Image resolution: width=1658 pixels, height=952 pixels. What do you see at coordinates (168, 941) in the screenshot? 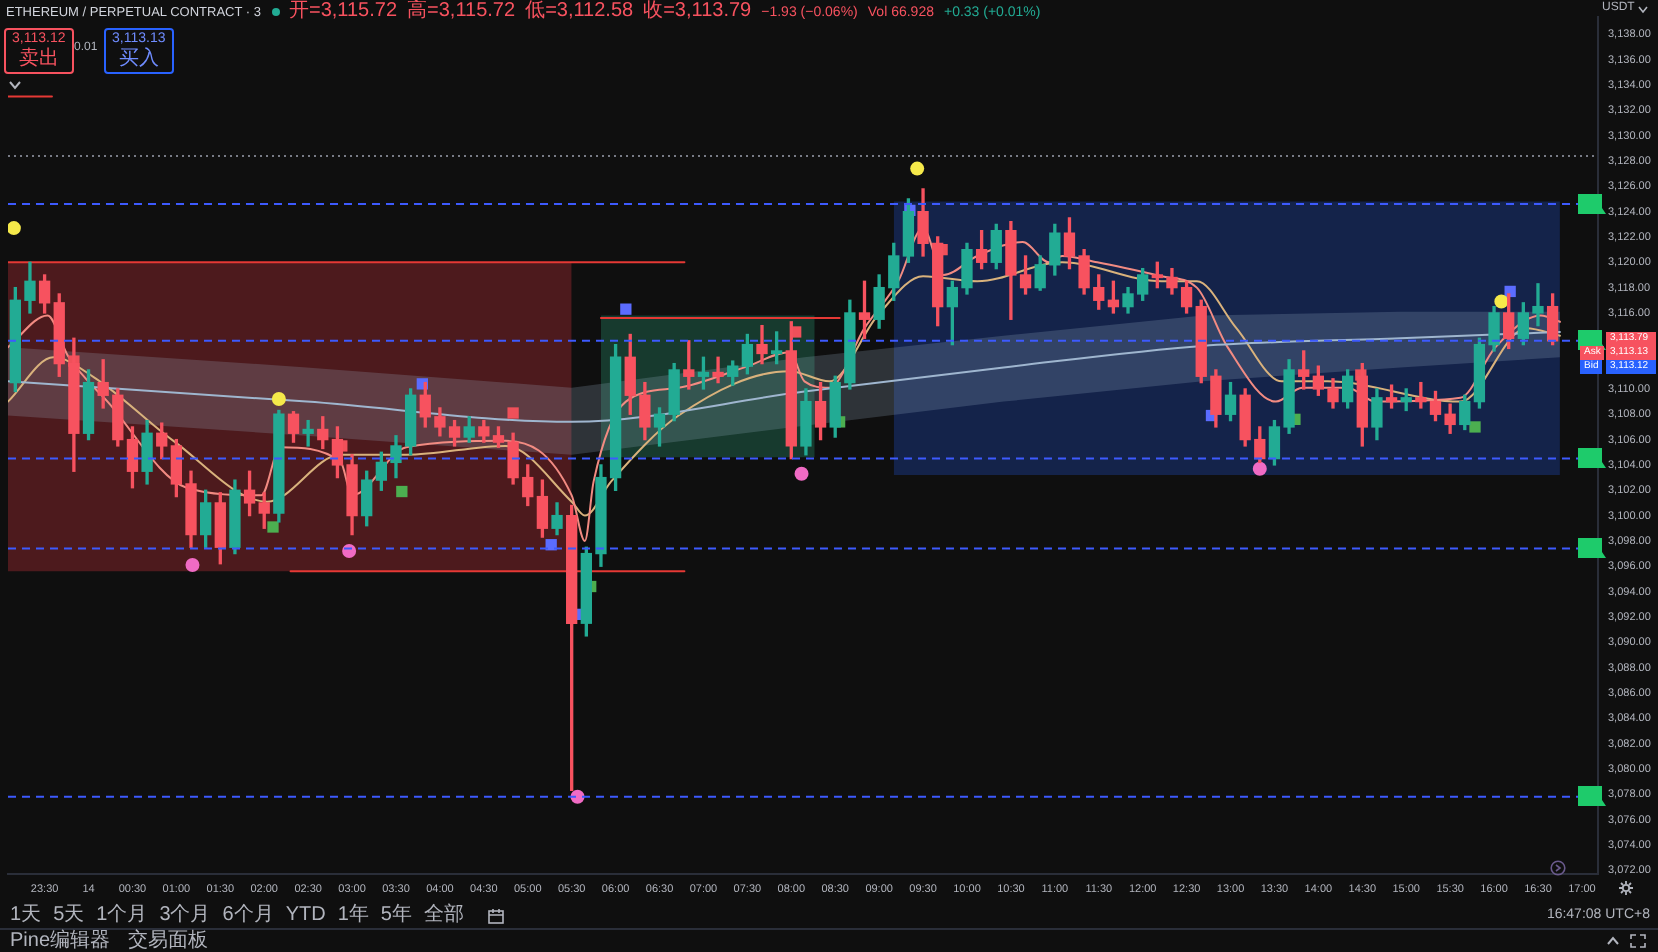
I see `text: 交易面板` at bounding box center [168, 941].